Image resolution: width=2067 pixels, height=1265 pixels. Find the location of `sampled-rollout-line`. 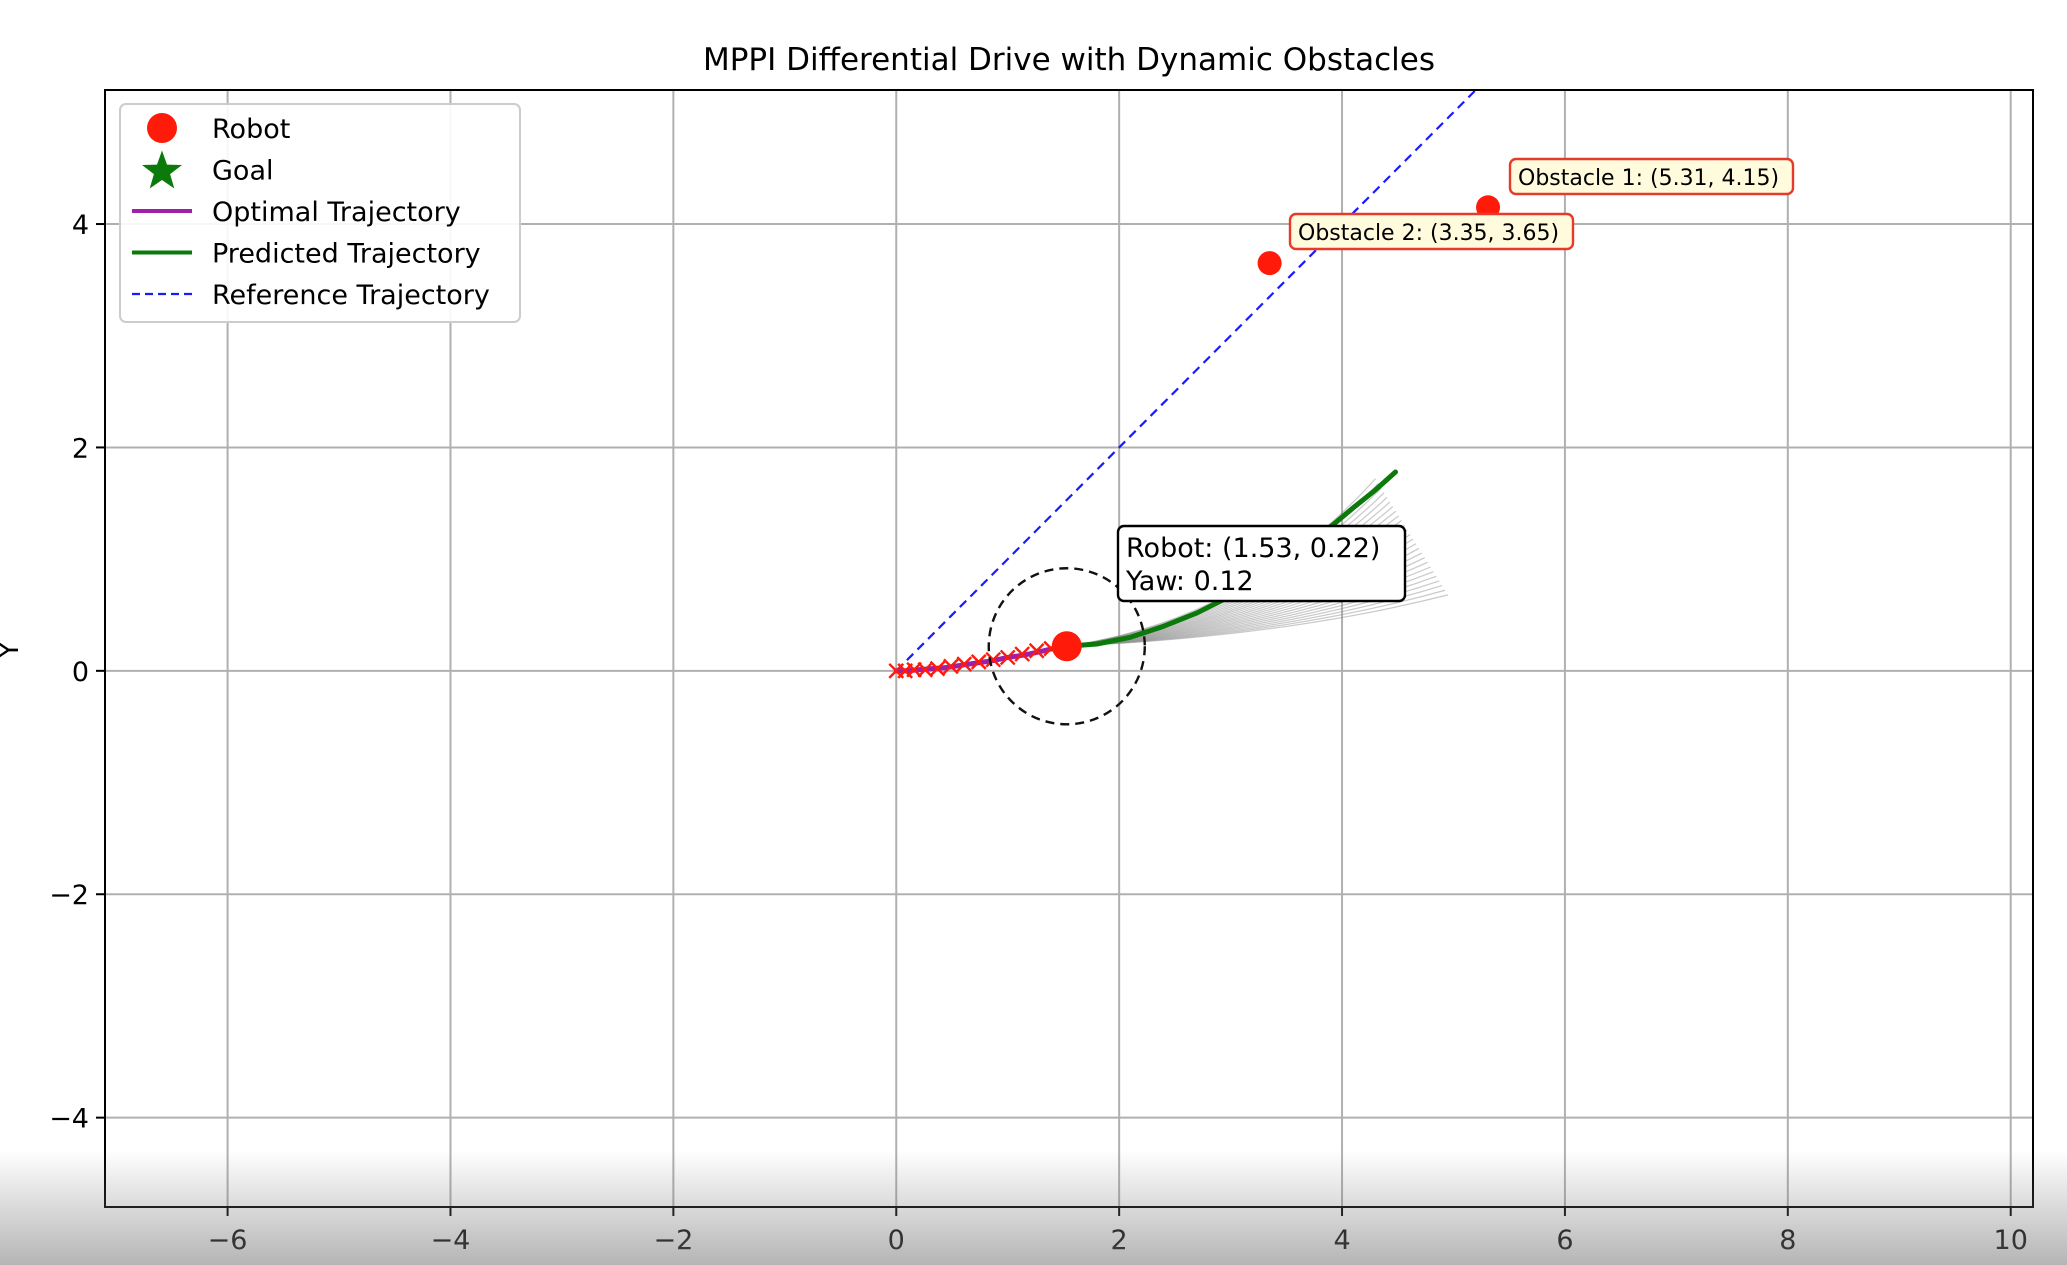

sampled-rollout-line is located at coordinates (1257, 620).